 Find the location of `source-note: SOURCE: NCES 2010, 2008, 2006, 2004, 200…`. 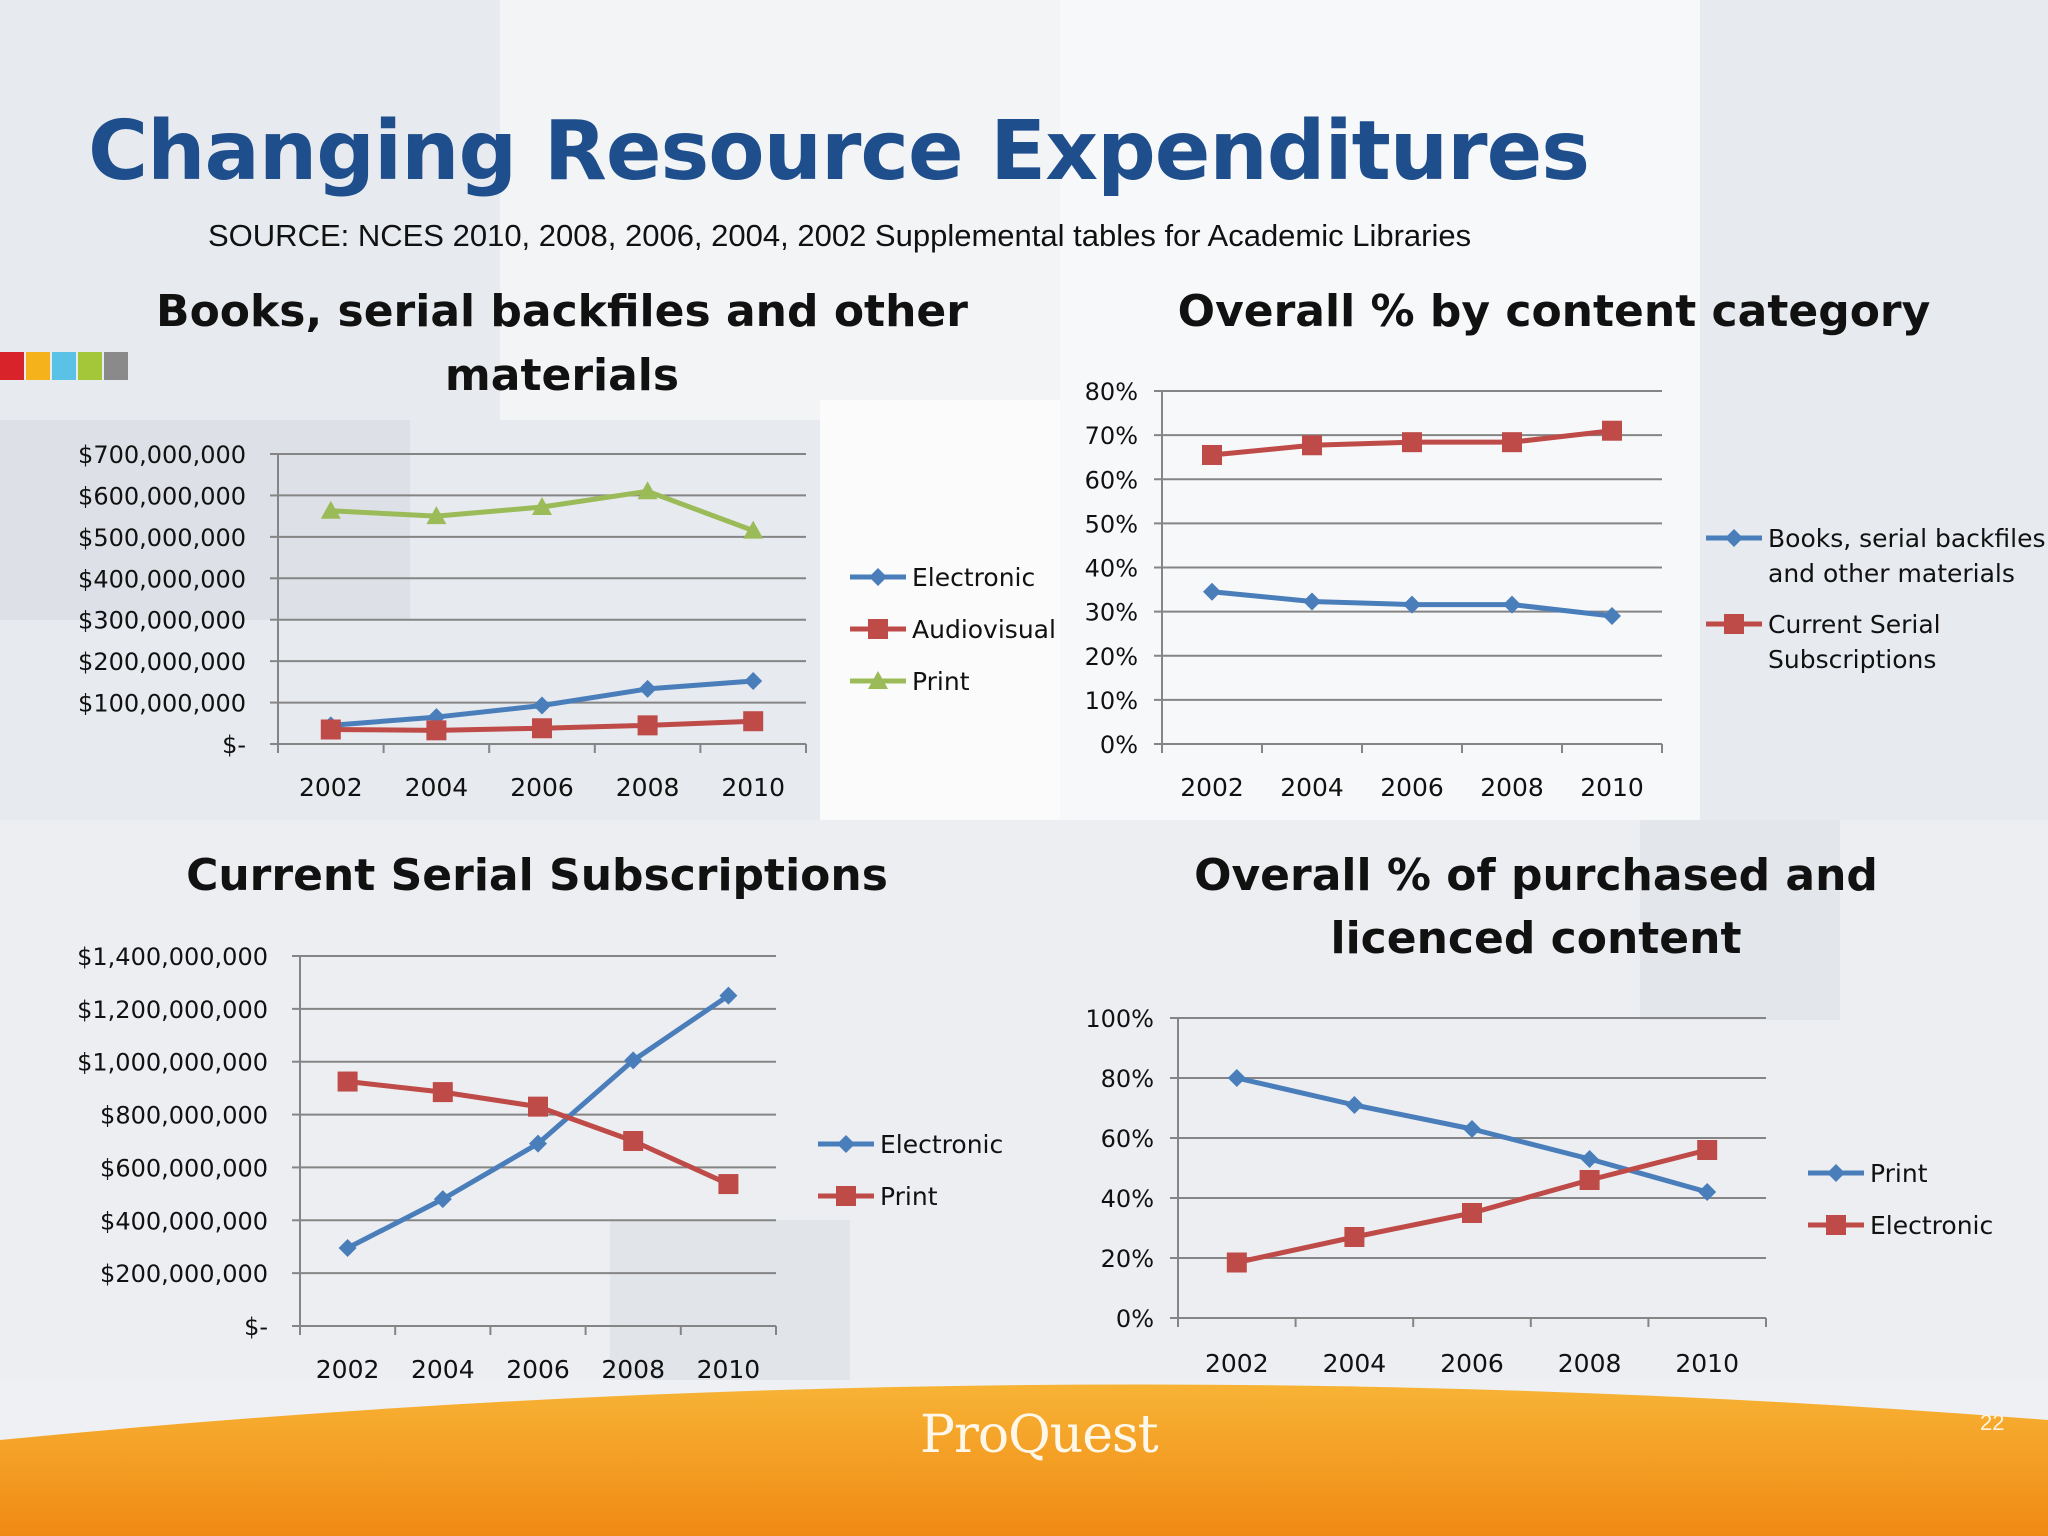

source-note: SOURCE: NCES 2010, 2008, 2006, 2004, 200… is located at coordinates (840, 235).